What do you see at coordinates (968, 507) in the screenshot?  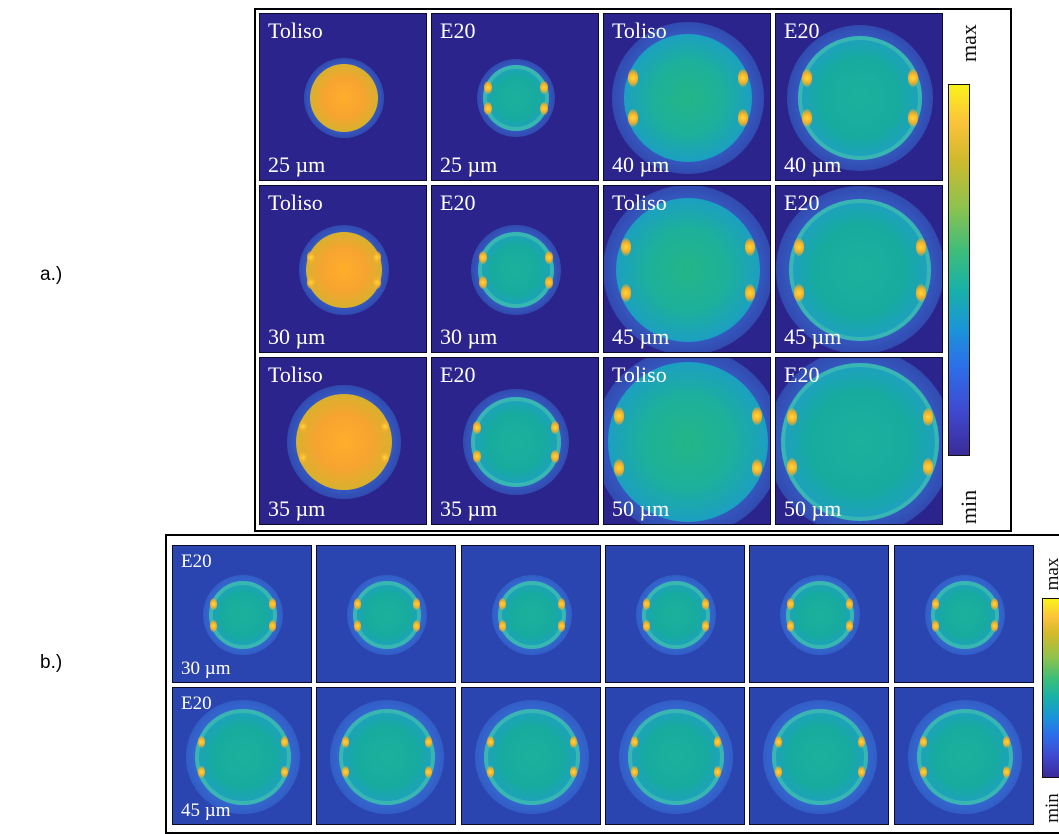 I see `panel-a-colorbar-min: min` at bounding box center [968, 507].